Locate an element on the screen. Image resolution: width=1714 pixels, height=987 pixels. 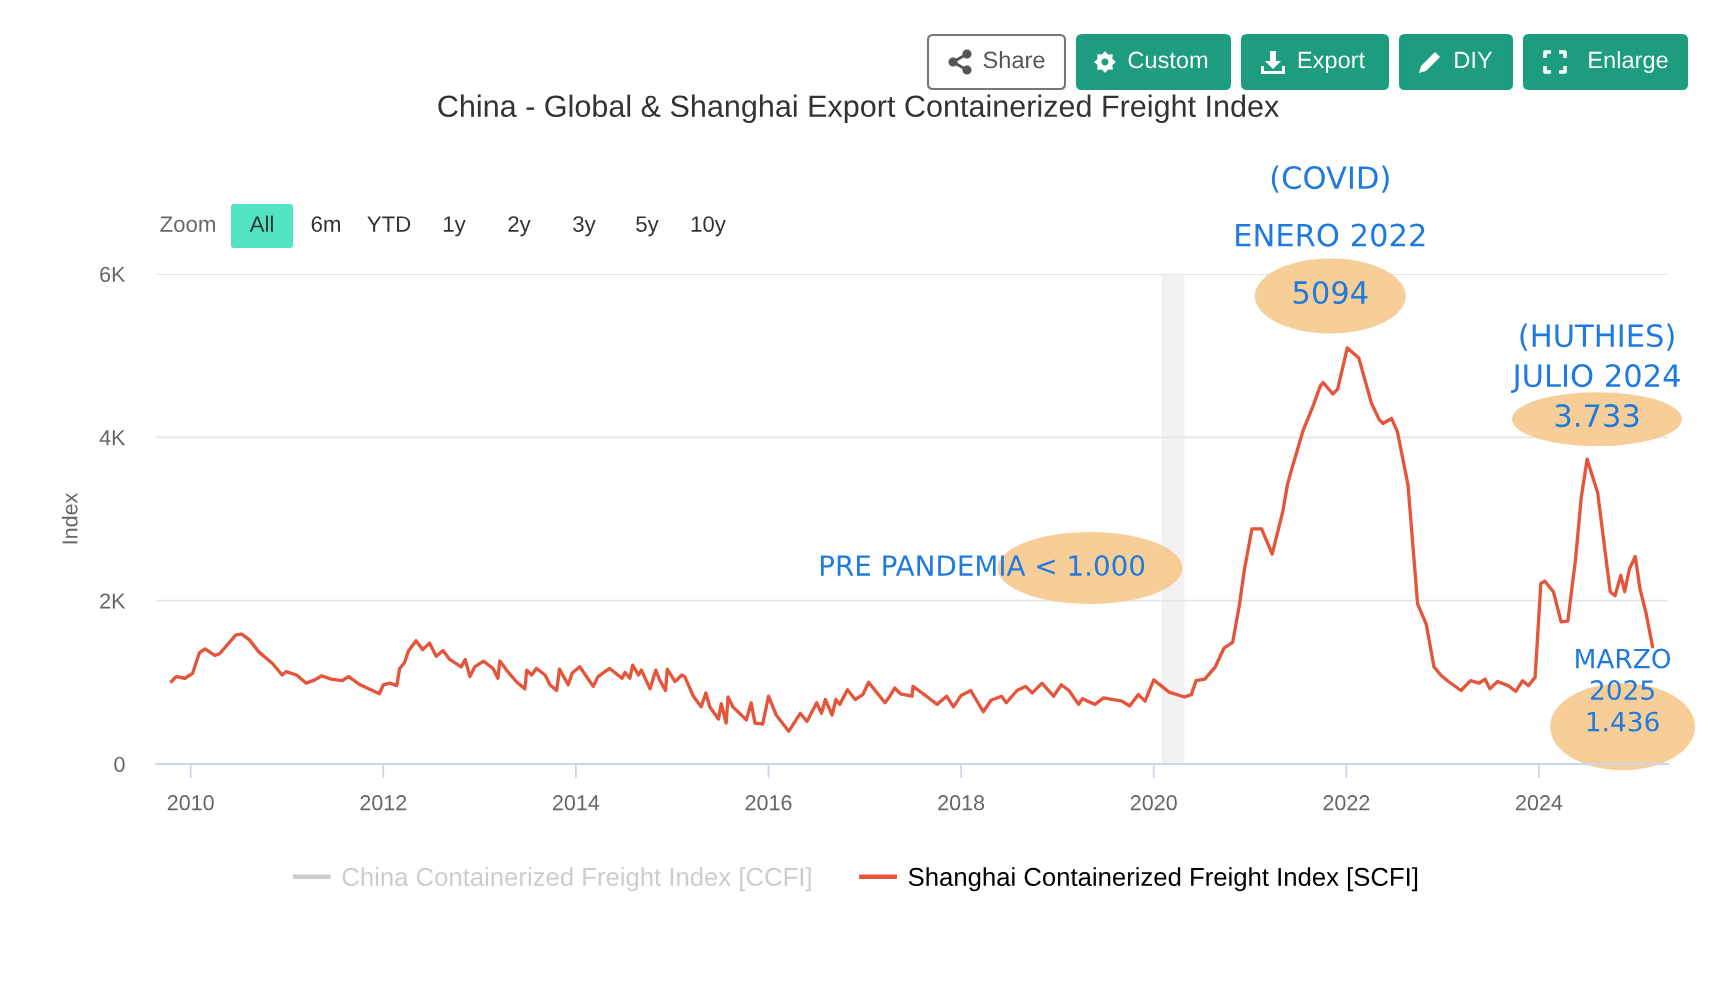
text: Zoom is located at coordinates (187, 224).